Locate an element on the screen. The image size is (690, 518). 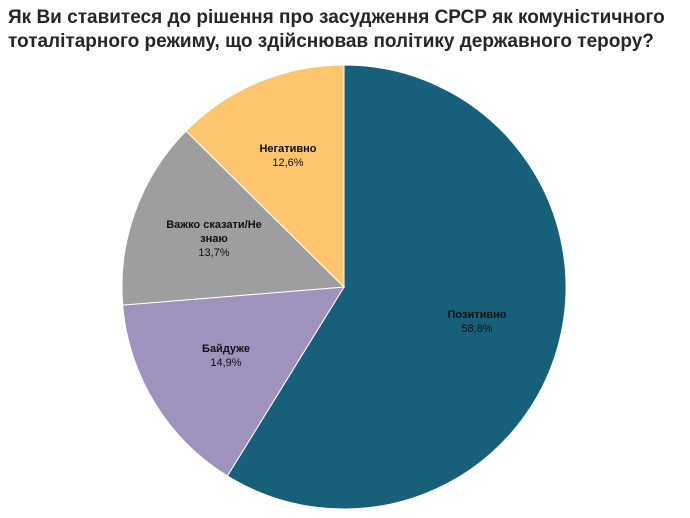
slice-label-2: Байдуже 14,9% is located at coordinates (226, 356).